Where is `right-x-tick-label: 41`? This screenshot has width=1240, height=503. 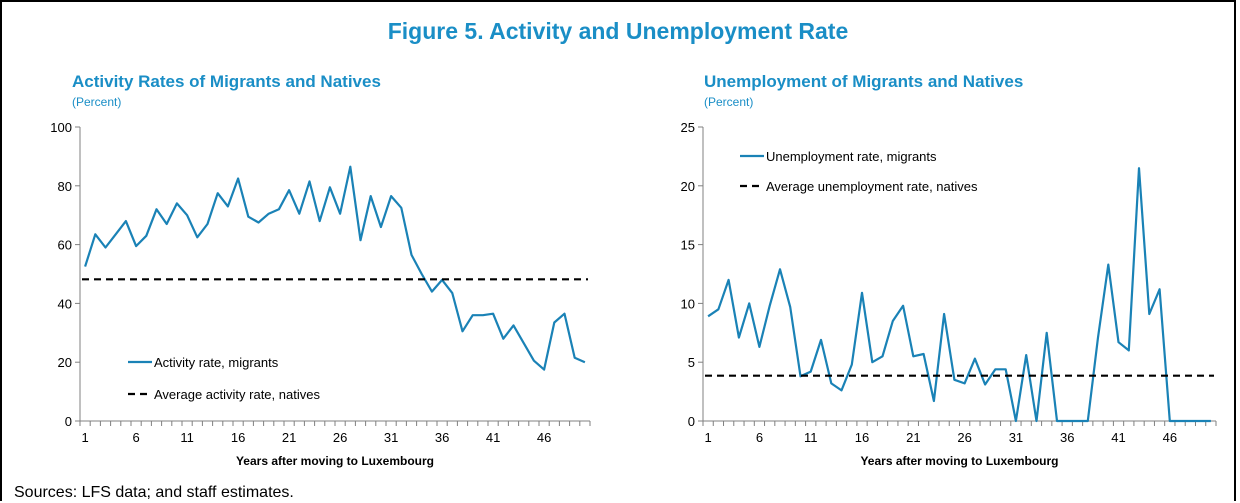 right-x-tick-label: 41 is located at coordinates (1118, 437).